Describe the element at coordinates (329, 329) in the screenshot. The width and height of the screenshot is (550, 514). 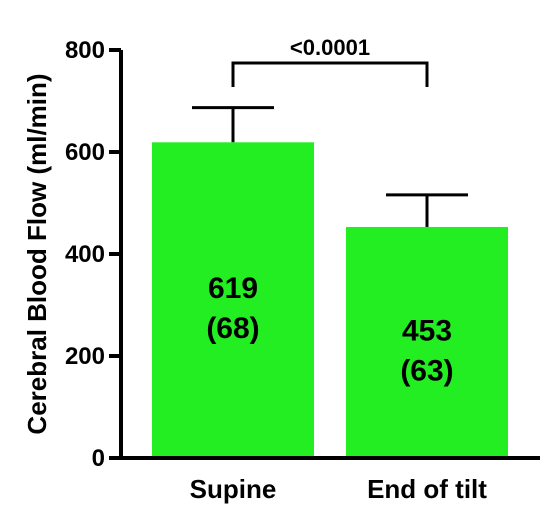
I see `bar-labels: 619 (68) 453 (63)` at that location.